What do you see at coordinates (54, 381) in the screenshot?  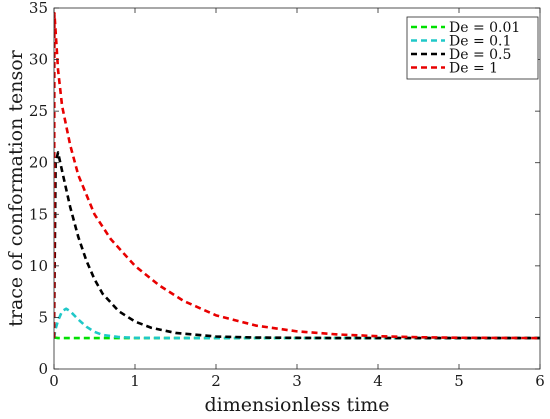 I see `x-tick-label: 0` at bounding box center [54, 381].